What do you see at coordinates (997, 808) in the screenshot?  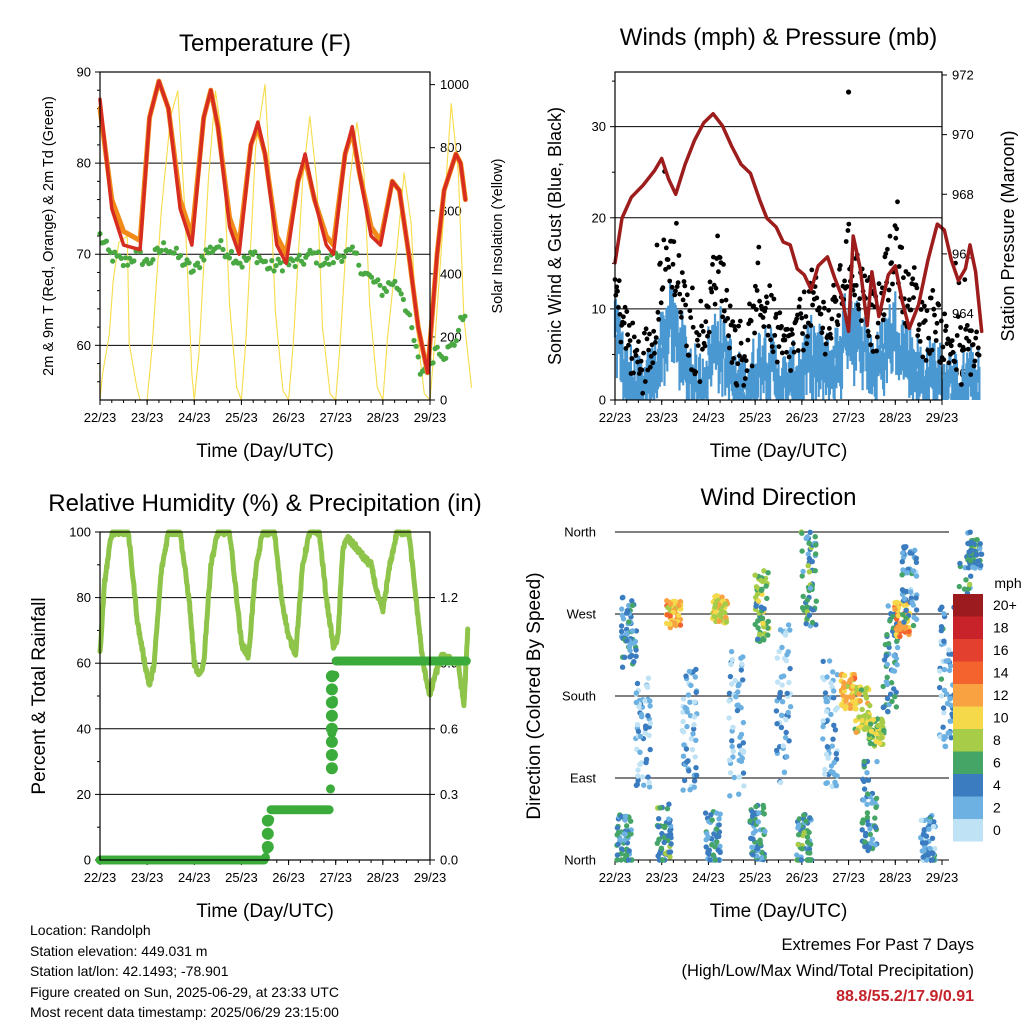 I see `legend-label: 2` at bounding box center [997, 808].